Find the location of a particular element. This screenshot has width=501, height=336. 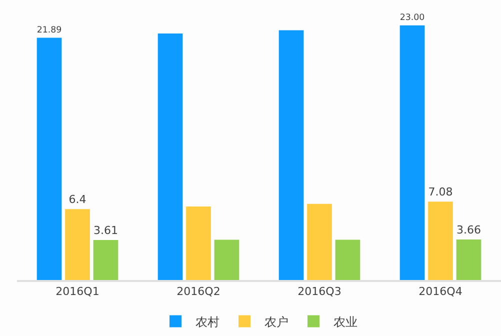

data-label: 6.4 is located at coordinates (77, 199).